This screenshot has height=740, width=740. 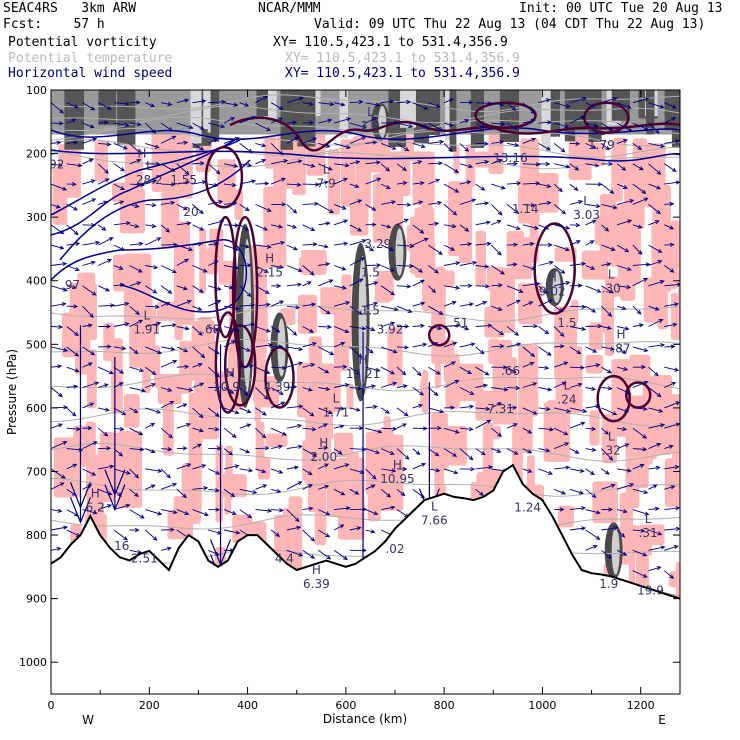 I want to click on contour-value-label: 1.5, so click(x=566, y=323).